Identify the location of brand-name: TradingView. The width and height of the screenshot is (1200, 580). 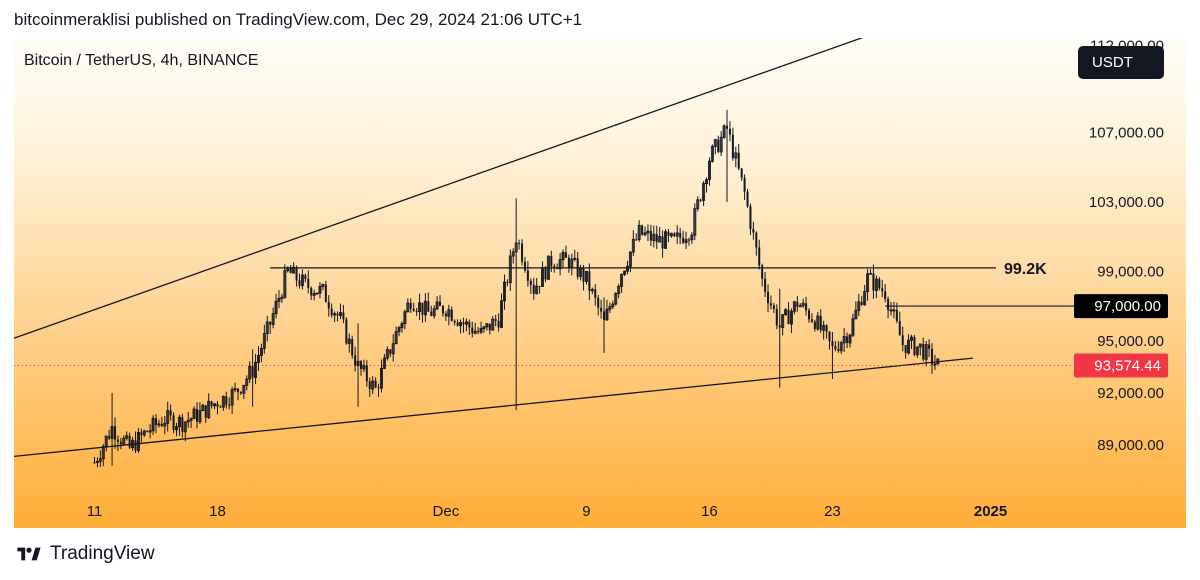
(102, 553).